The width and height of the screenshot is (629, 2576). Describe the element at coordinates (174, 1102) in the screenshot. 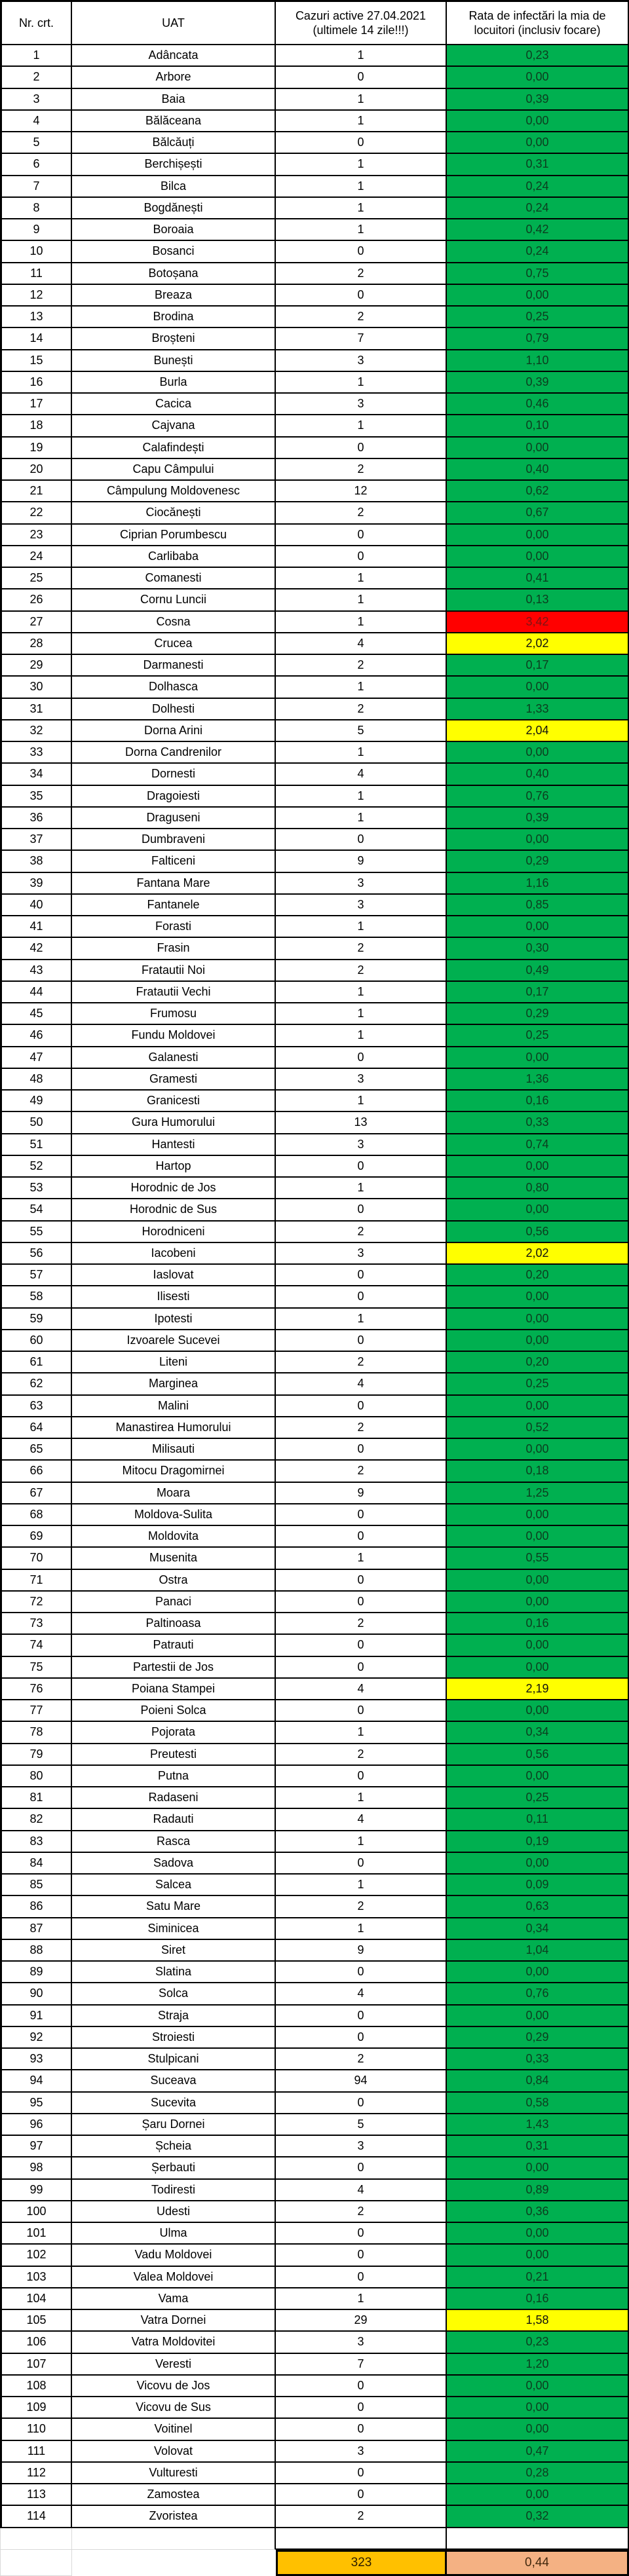

I see `uat-cell: Granicesti` at that location.